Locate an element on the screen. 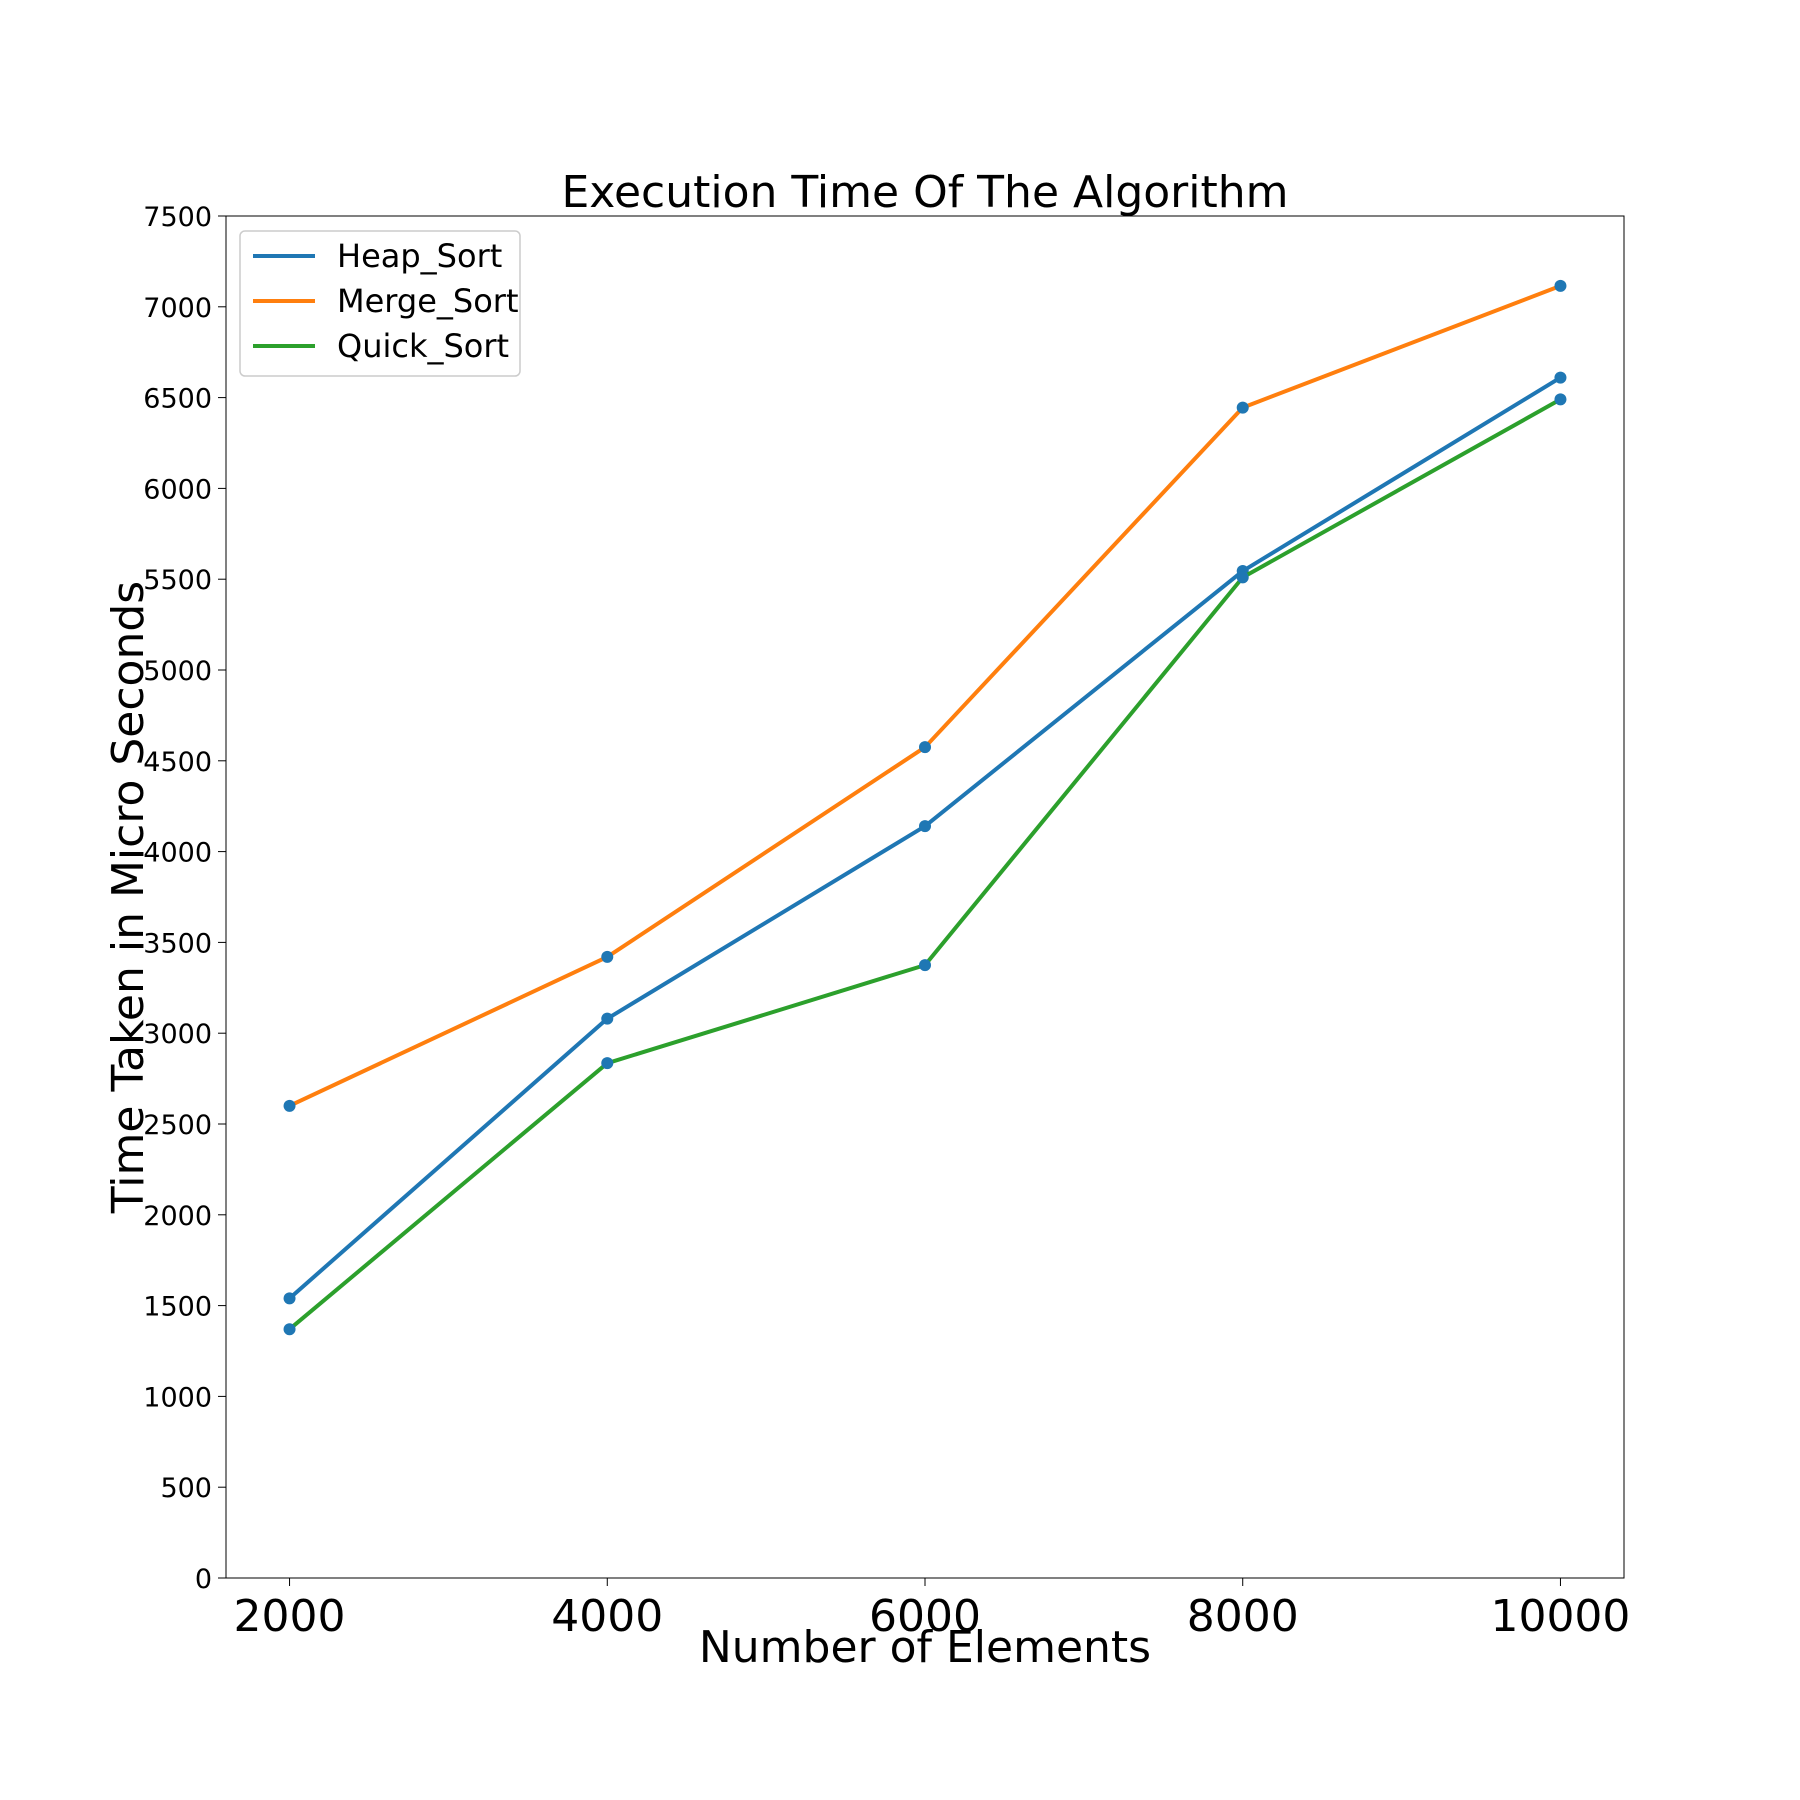 The image size is (1800, 1800). y-tick-label: 1500 is located at coordinates (177, 1307).